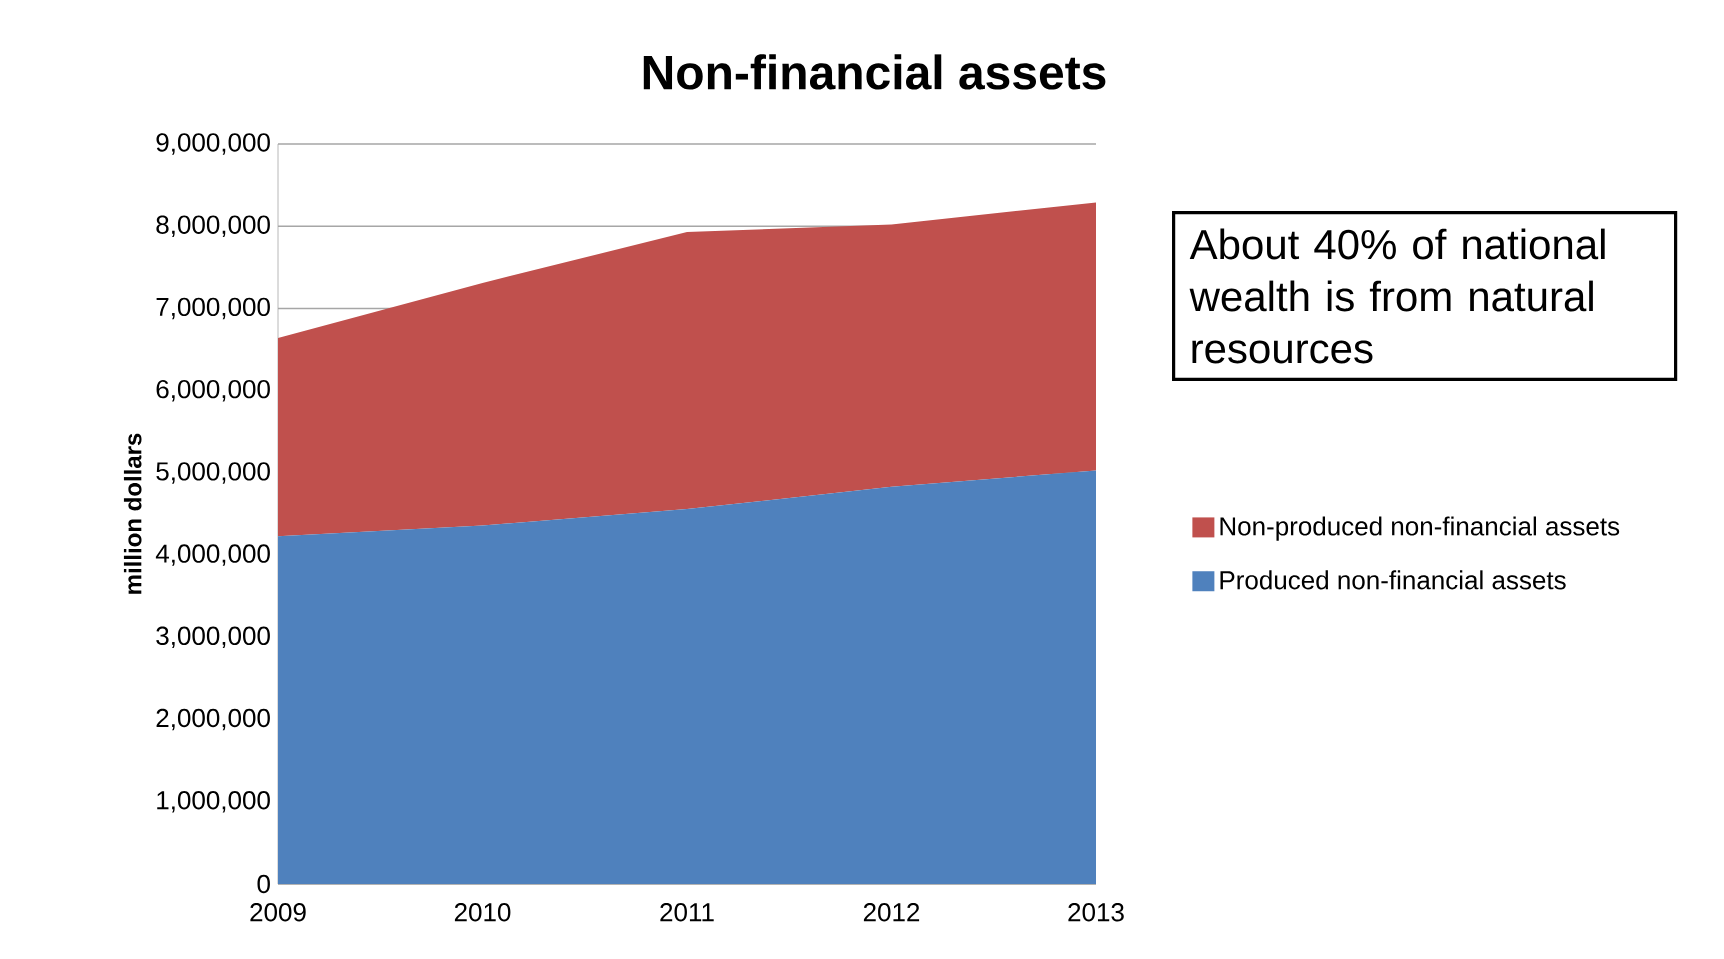 The width and height of the screenshot is (1724, 959). I want to click on y-tick-label: 0, so click(263, 884).